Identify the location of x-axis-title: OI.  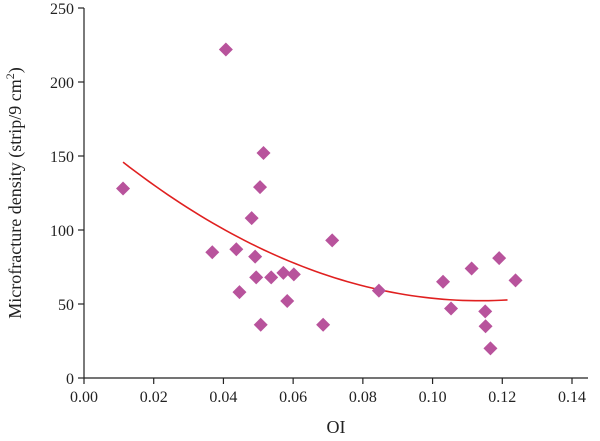
(336, 427).